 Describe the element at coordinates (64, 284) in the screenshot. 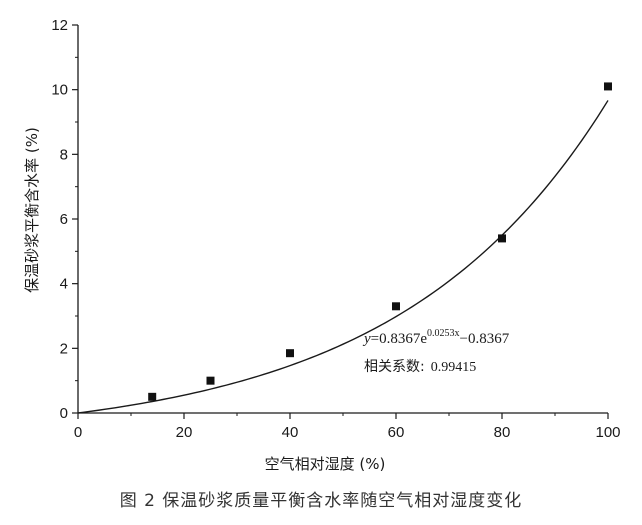

I see `y-tick-label: 4` at that location.